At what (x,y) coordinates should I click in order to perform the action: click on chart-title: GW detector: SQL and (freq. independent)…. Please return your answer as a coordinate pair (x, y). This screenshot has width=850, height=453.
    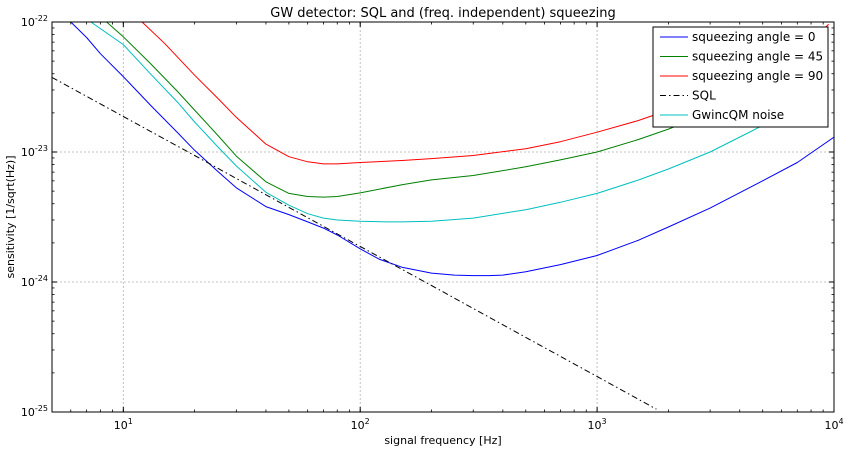
    Looking at the image, I should click on (442, 13).